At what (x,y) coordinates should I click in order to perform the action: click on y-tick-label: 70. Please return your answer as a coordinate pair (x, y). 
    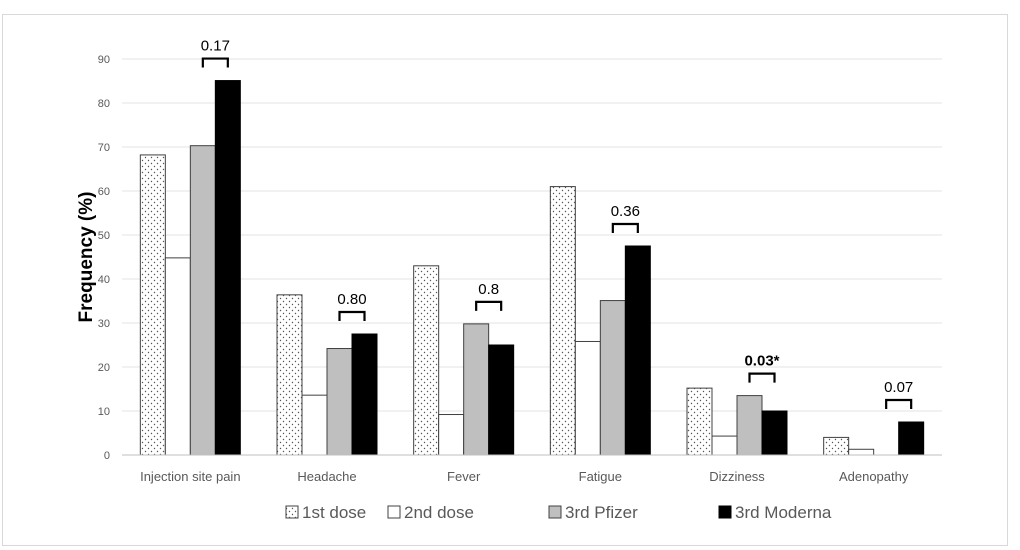
    Looking at the image, I should click on (104, 148).